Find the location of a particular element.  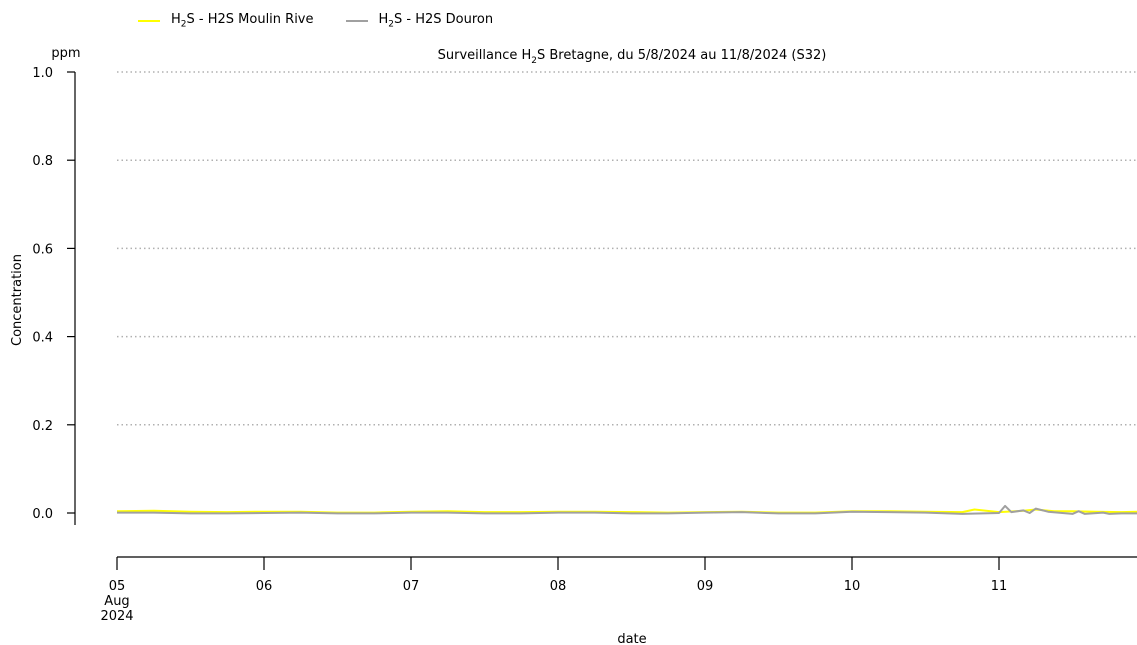

x-tick-label: 05 is located at coordinates (117, 586).